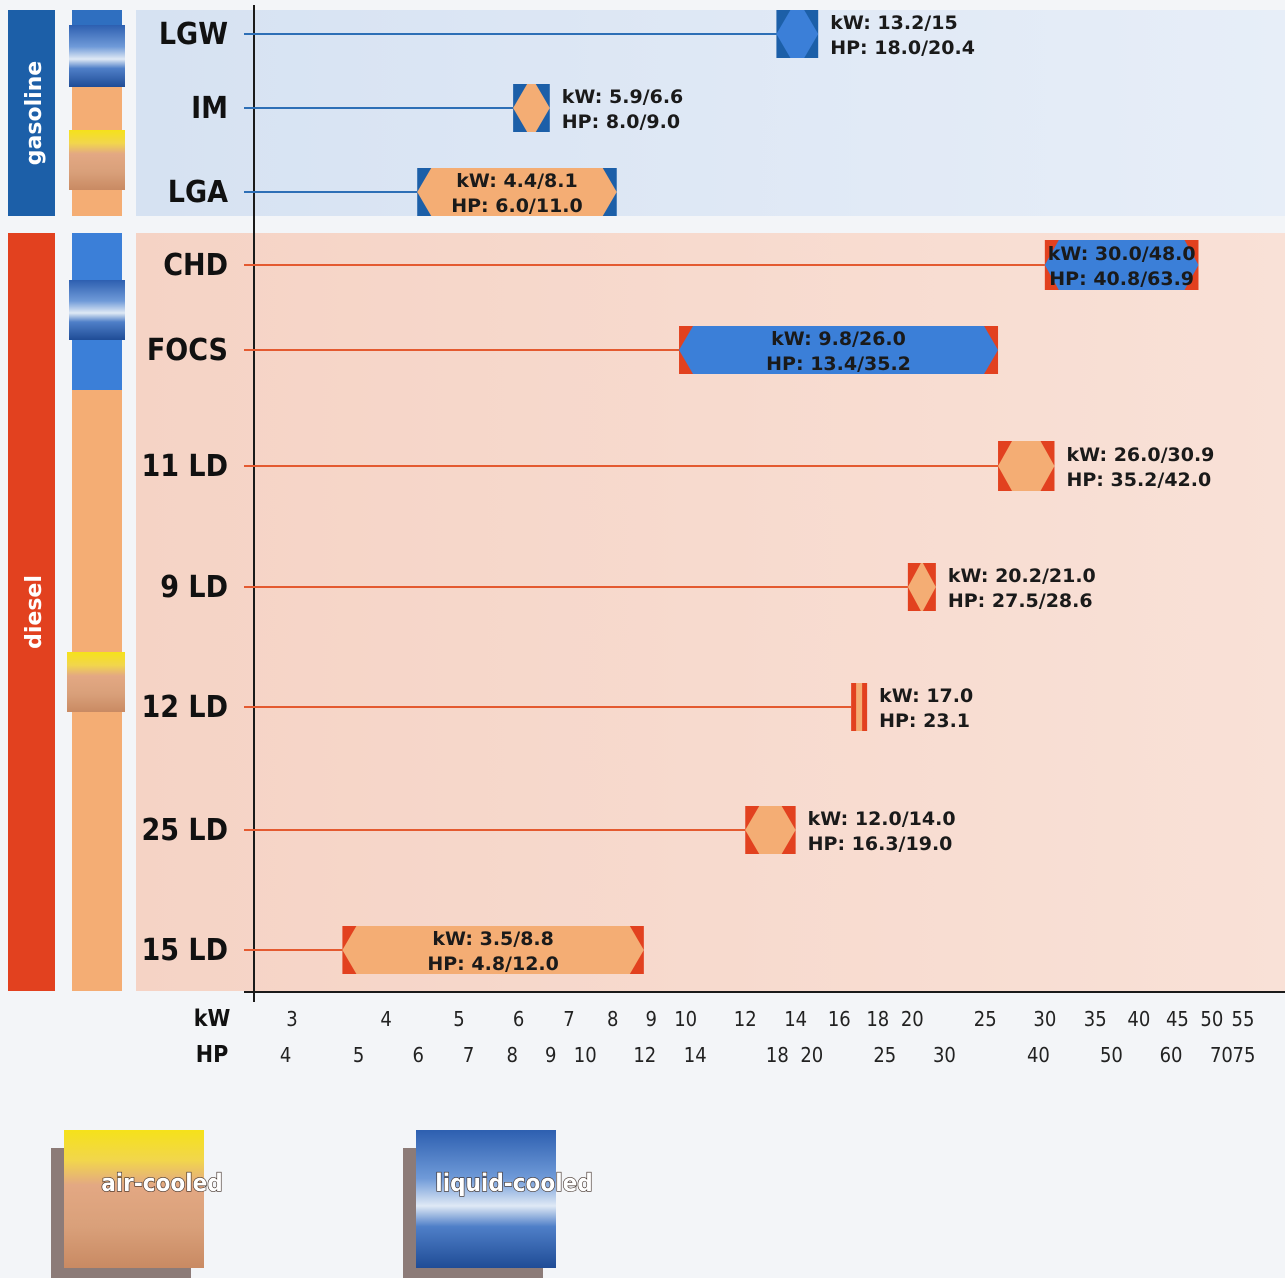 This screenshot has height=1278, width=1285. Describe the element at coordinates (184, 830) in the screenshot. I see `engine-name: 25 LD` at that location.